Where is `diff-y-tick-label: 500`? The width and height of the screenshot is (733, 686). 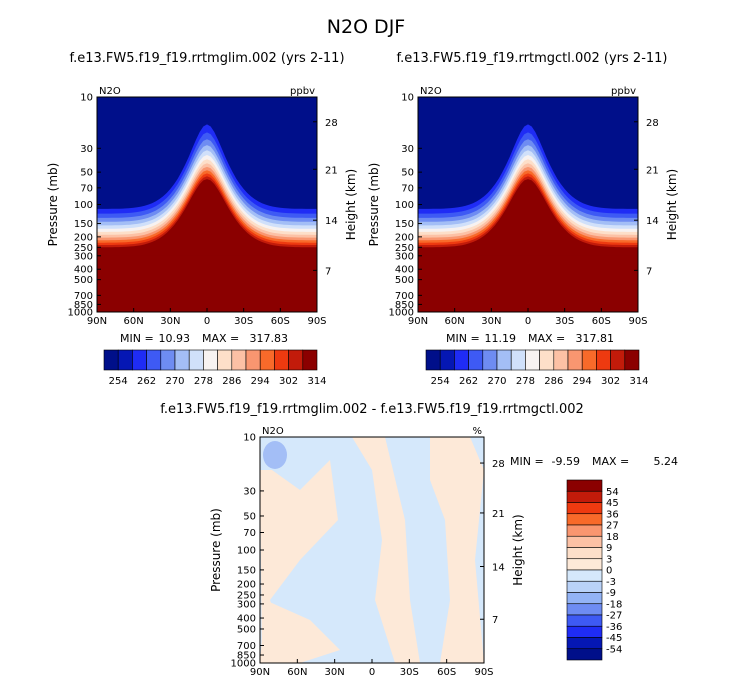
diff-y-tick-label: 500 is located at coordinates (246, 629).